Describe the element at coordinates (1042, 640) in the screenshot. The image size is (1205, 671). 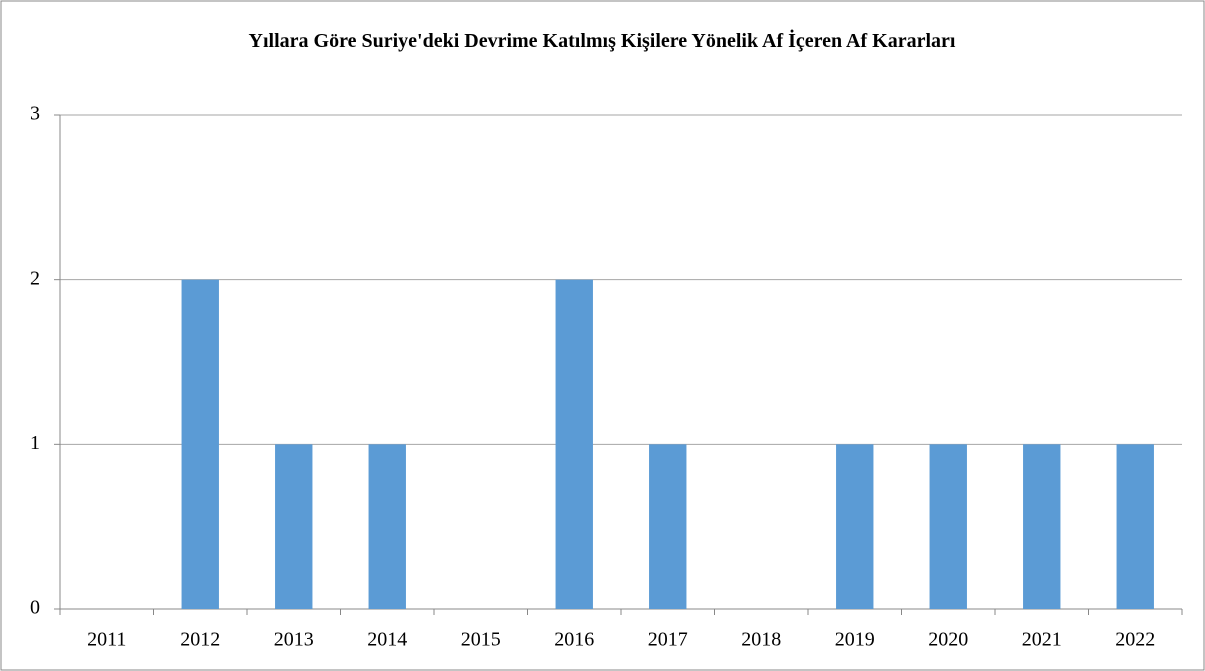
I see `x-tick-label: 2021` at that location.